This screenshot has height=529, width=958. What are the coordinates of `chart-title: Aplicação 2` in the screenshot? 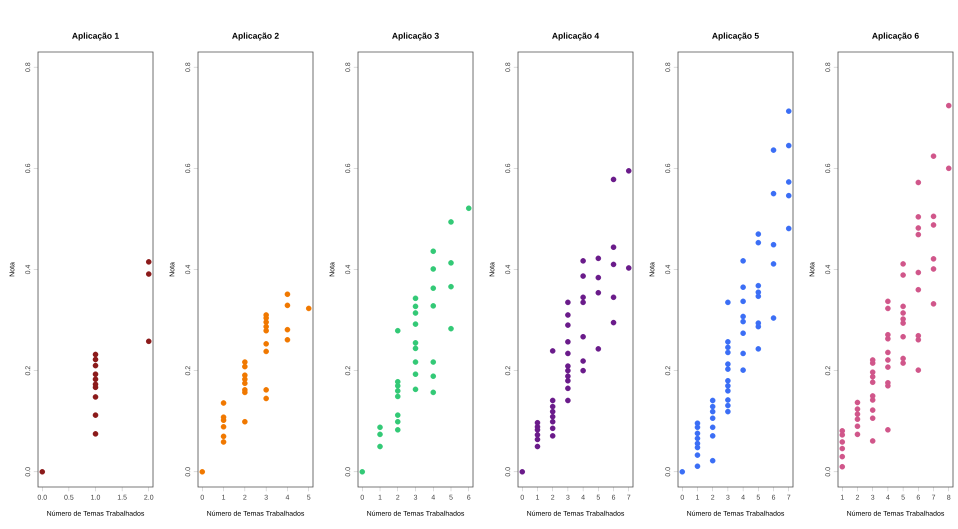 It's located at (255, 36).